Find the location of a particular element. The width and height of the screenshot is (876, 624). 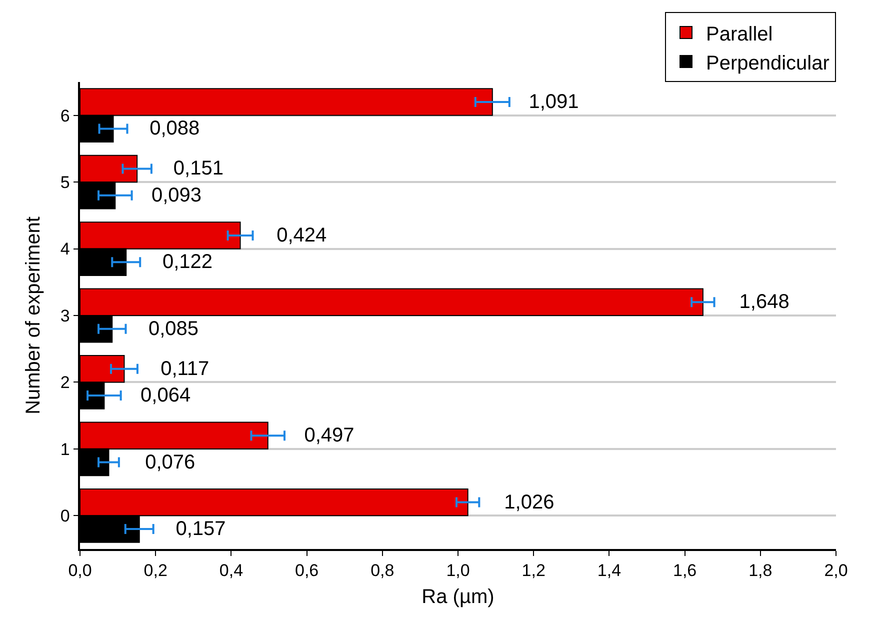

data-label: 0,497 is located at coordinates (312, 435).